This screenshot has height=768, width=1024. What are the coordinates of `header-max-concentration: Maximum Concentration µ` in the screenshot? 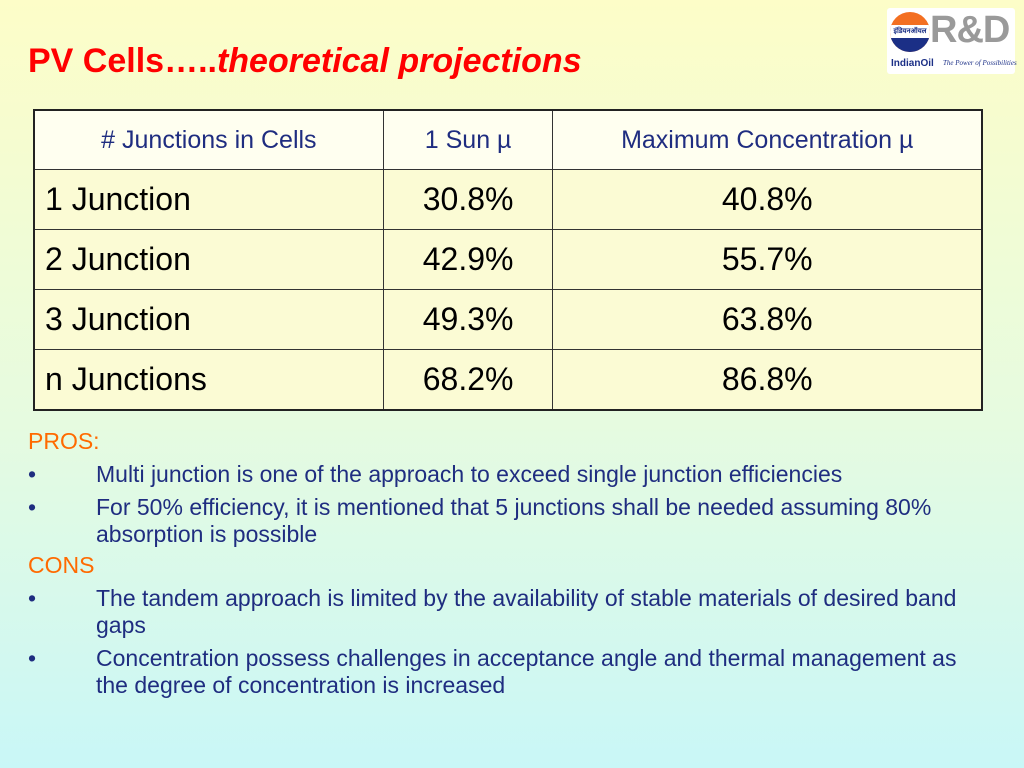 It's located at (767, 139).